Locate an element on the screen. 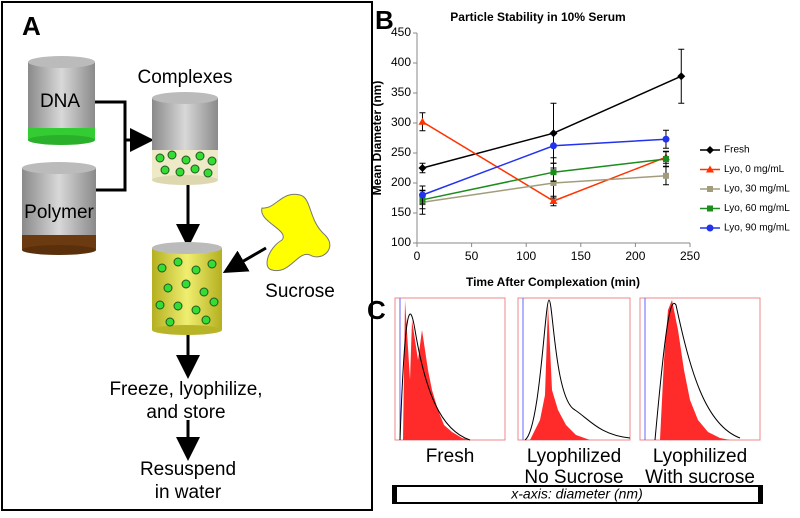  panel-label: C is located at coordinates (376, 310).